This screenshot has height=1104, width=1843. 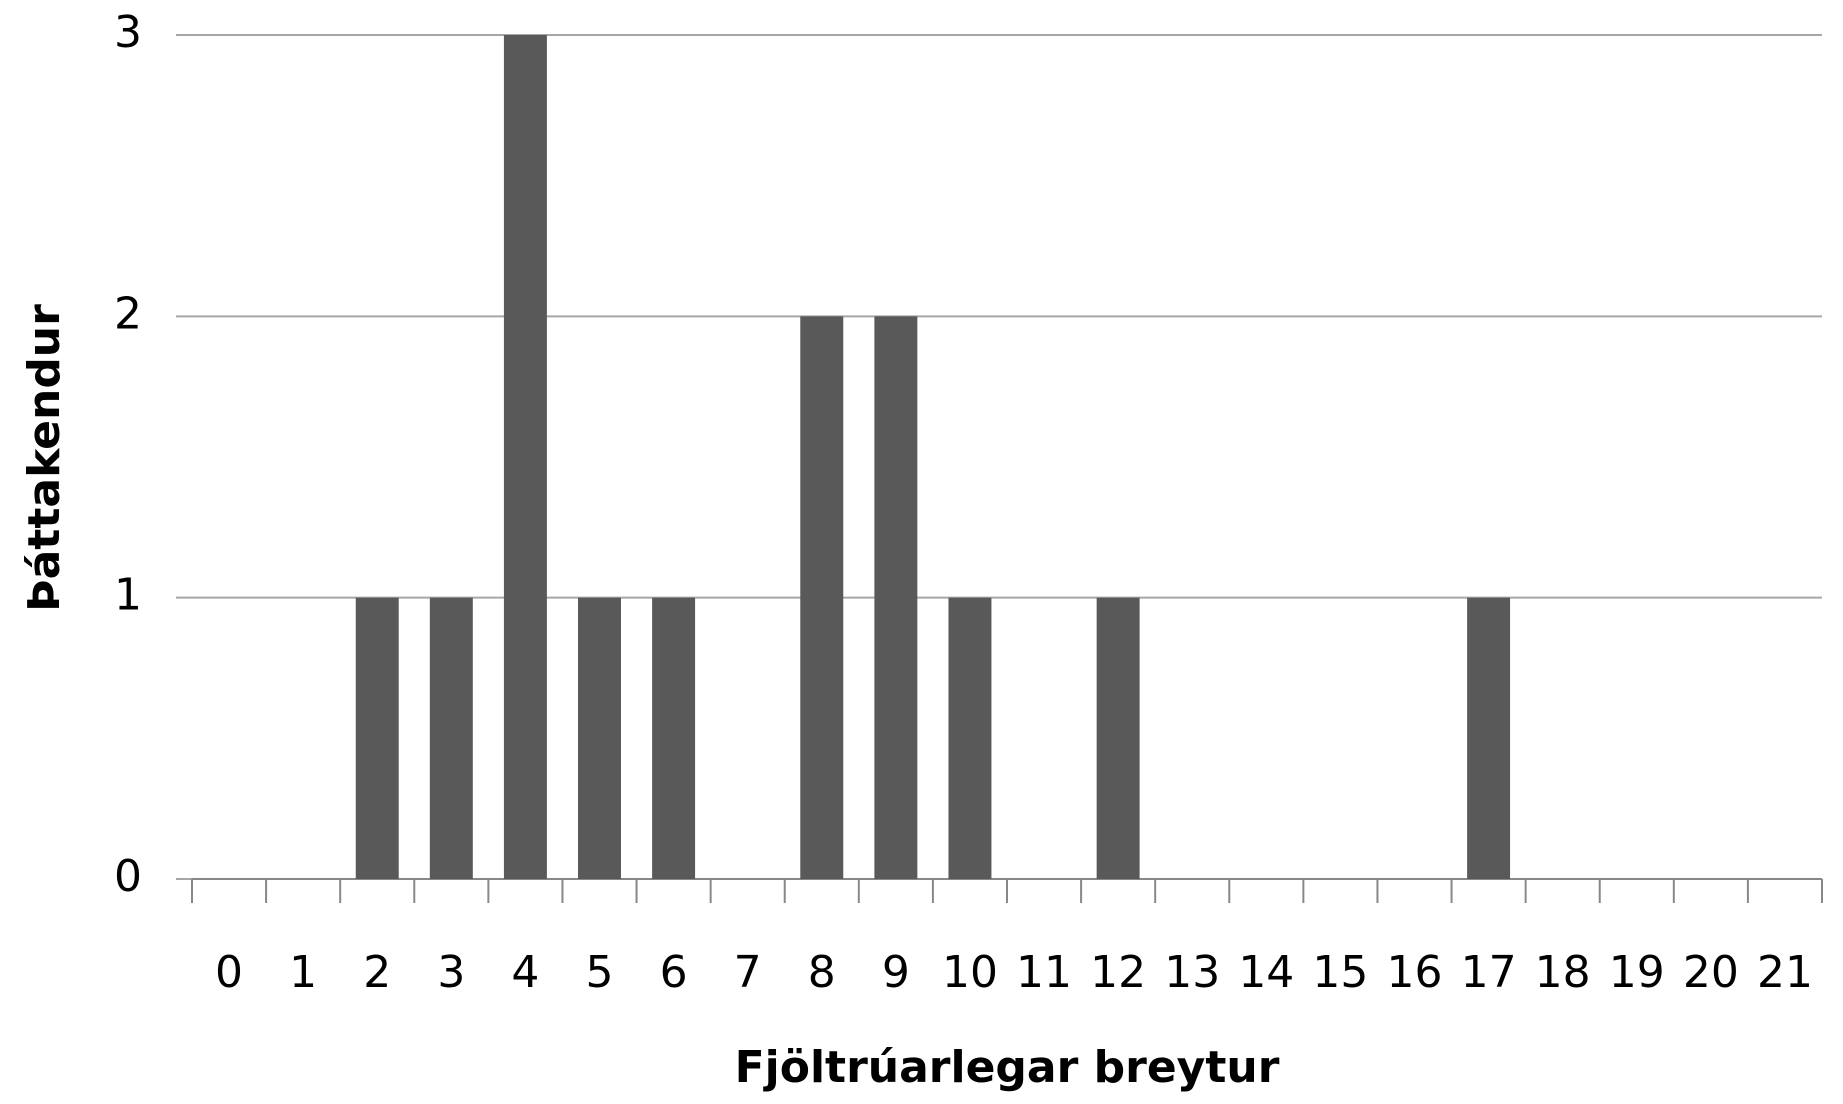 What do you see at coordinates (822, 972) in the screenshot?
I see `x-tick-label: 8` at bounding box center [822, 972].